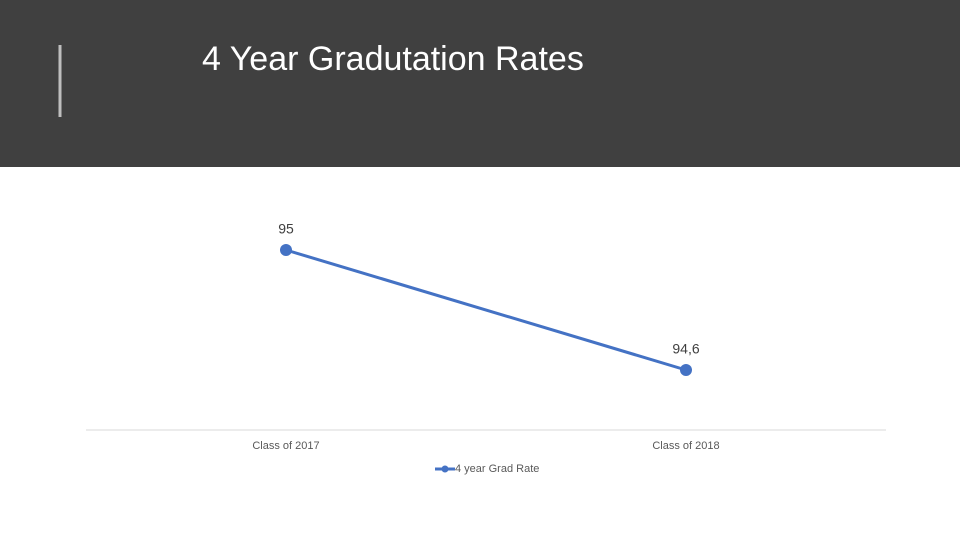 The height and width of the screenshot is (540, 960). I want to click on x-tick-label: Class of 2017, so click(285, 446).